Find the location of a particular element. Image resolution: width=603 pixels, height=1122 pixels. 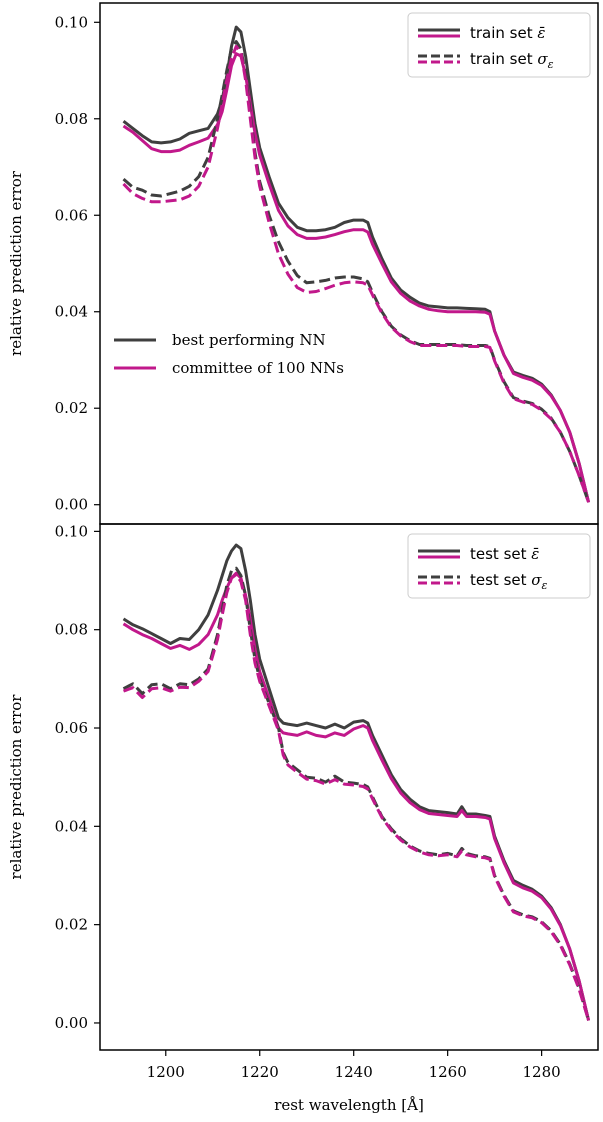

bottom-xtick-label: 1220 is located at coordinates (260, 1072).